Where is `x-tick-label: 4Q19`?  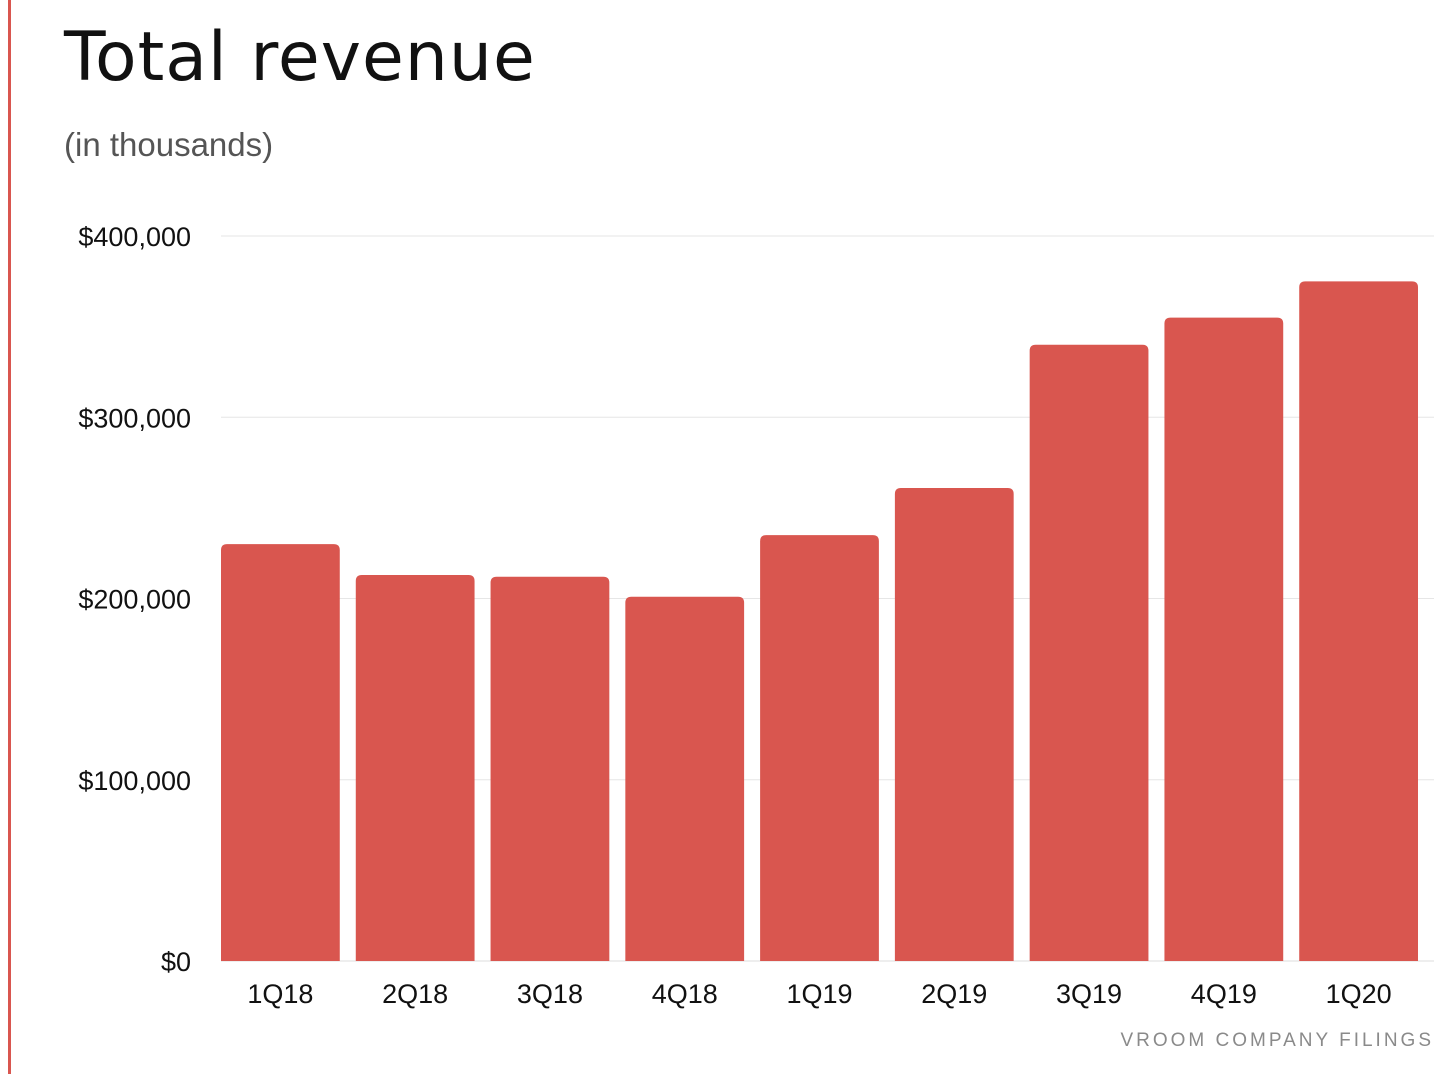 x-tick-label: 4Q19 is located at coordinates (1224, 994).